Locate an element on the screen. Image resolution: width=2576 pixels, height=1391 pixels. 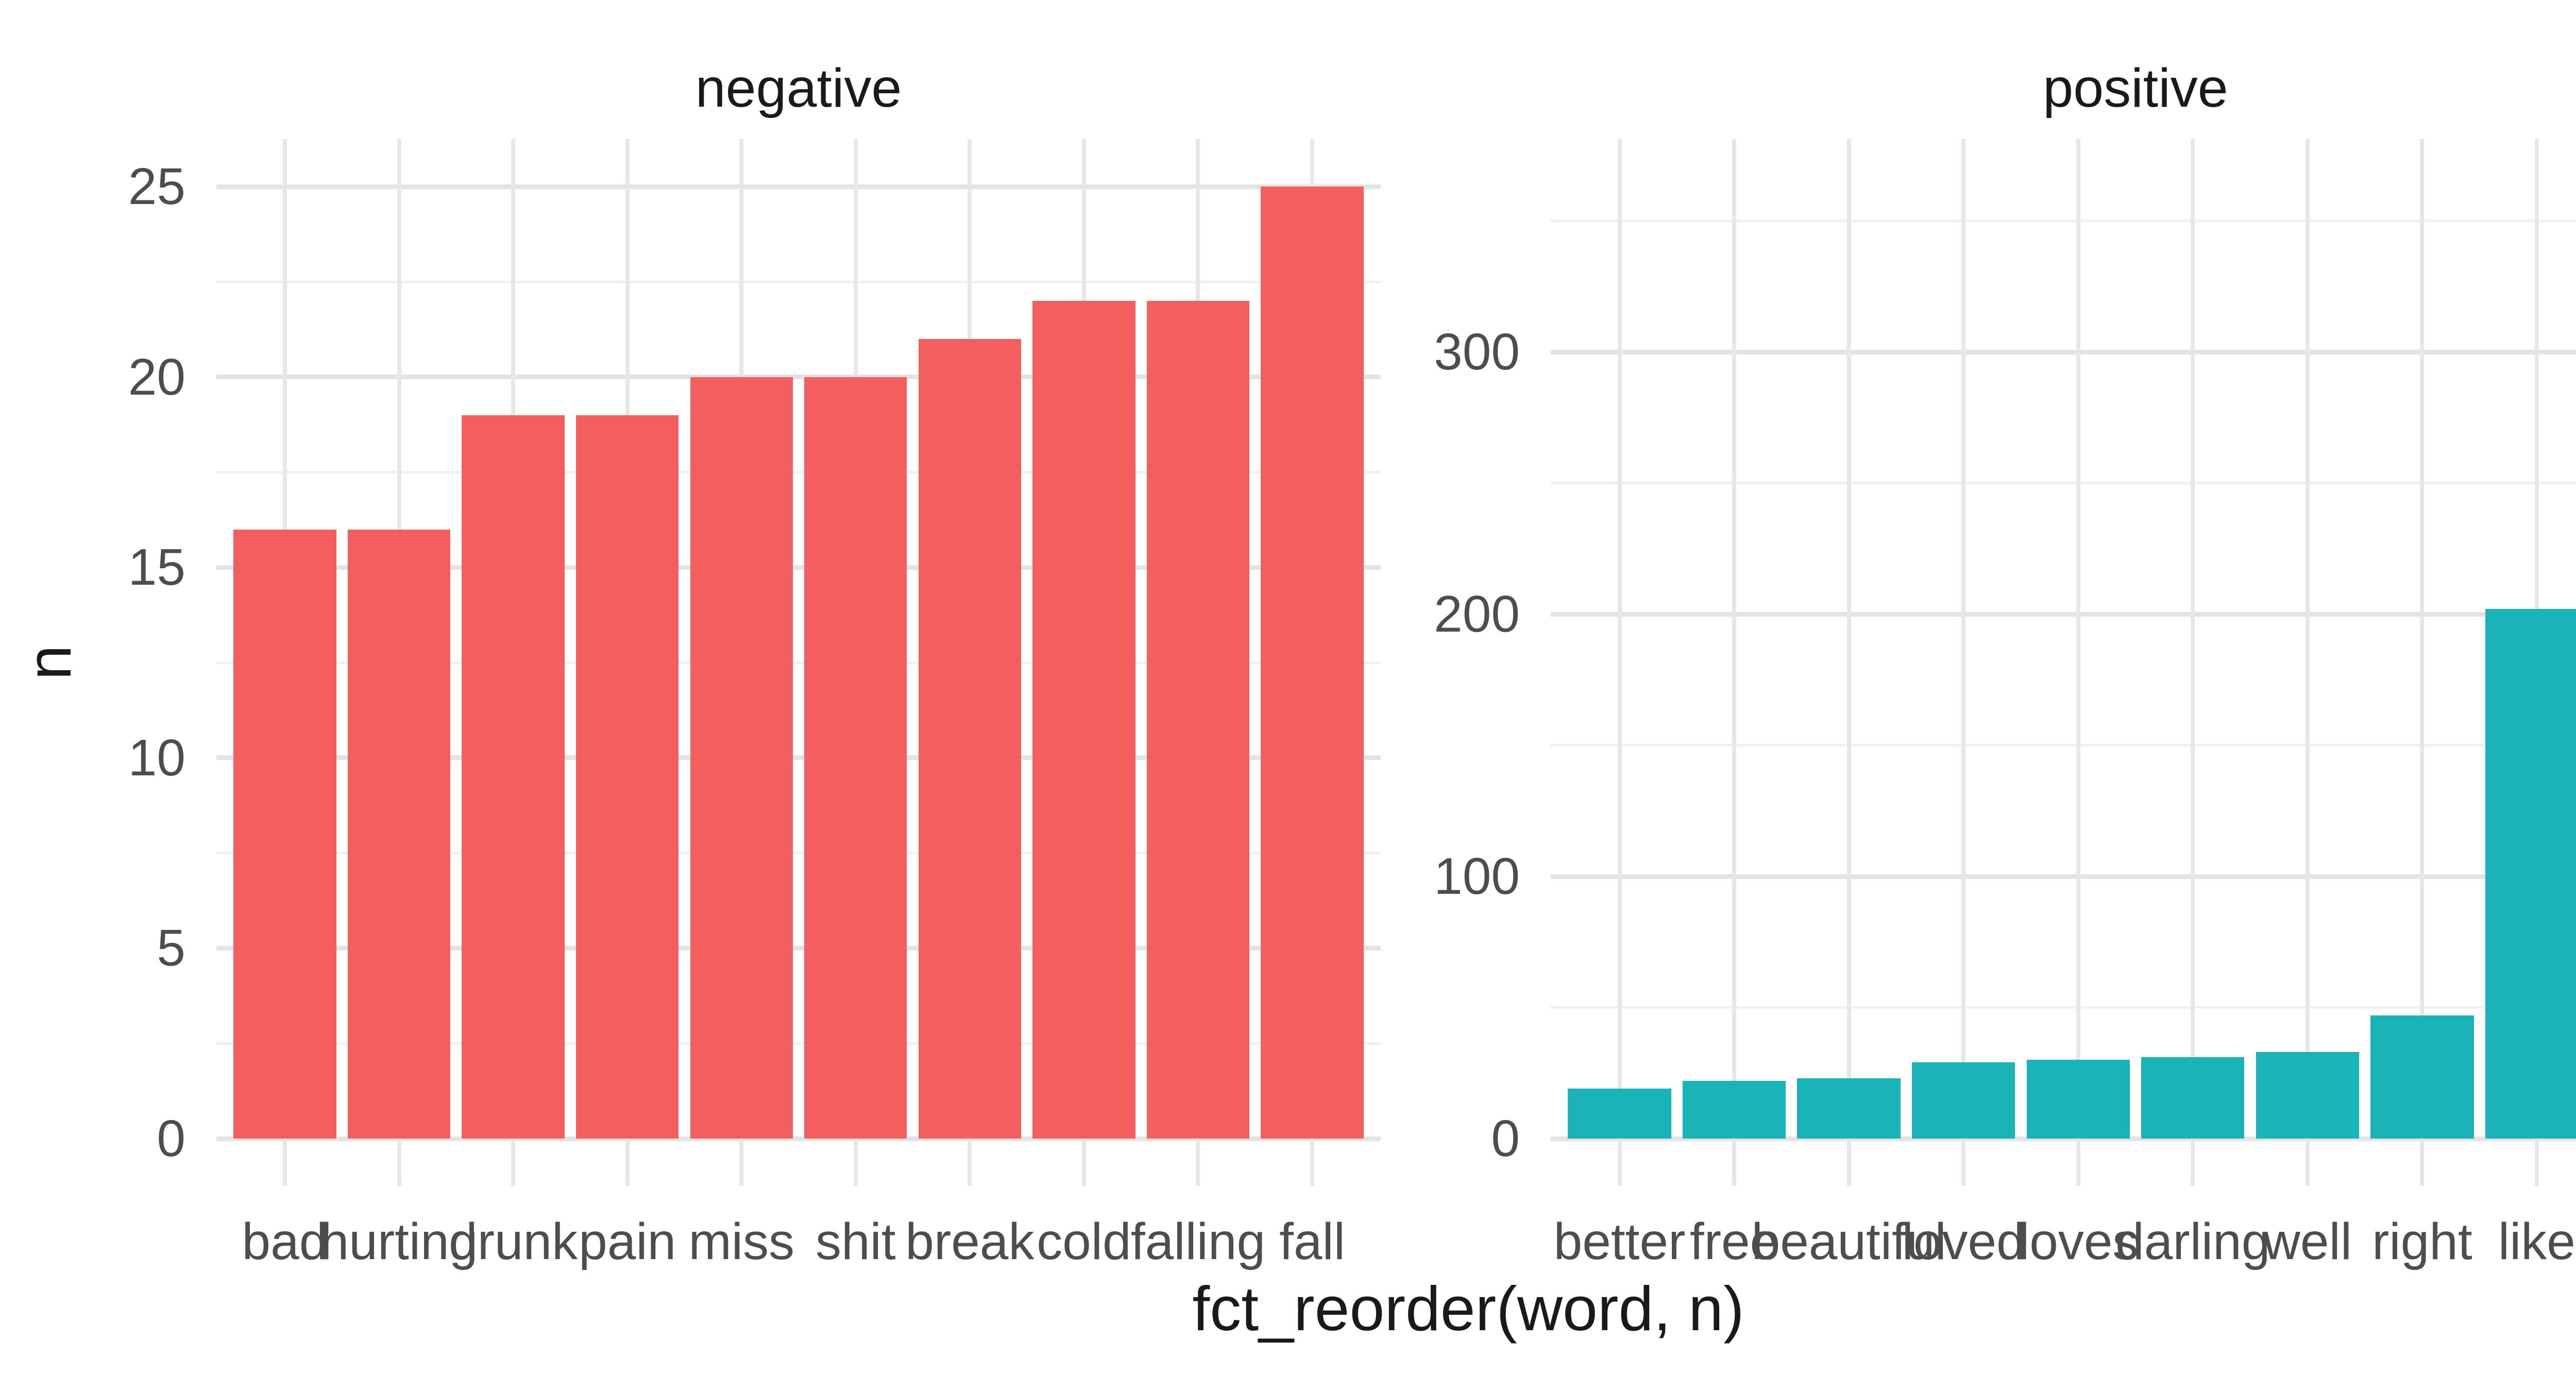
x-tick-label: drunk is located at coordinates (513, 1241).